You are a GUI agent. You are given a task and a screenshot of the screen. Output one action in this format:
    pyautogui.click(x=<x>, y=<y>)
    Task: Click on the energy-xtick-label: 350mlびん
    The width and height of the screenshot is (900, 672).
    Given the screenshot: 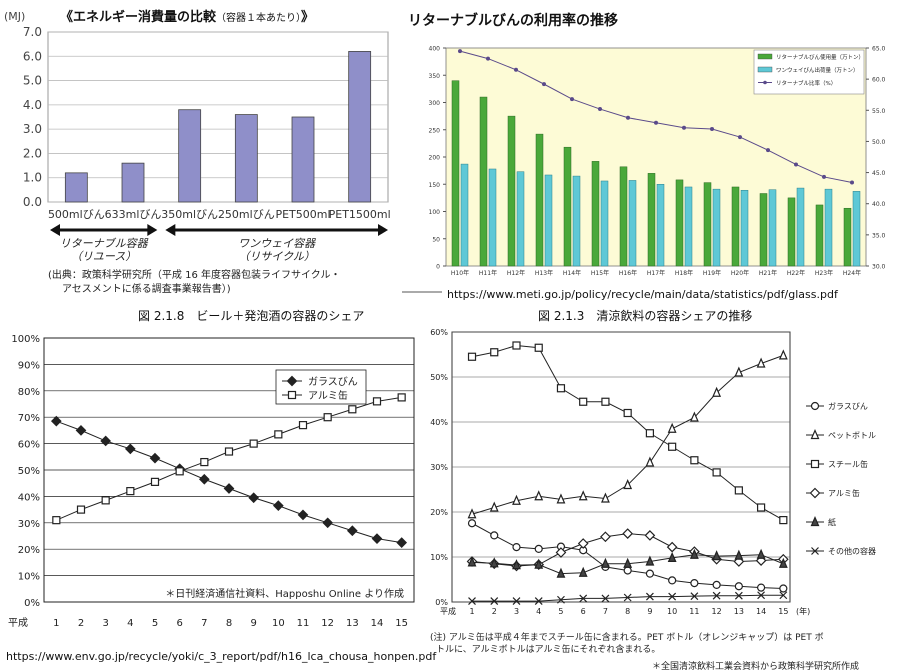 What is the action you would take?
    pyautogui.click(x=189, y=214)
    